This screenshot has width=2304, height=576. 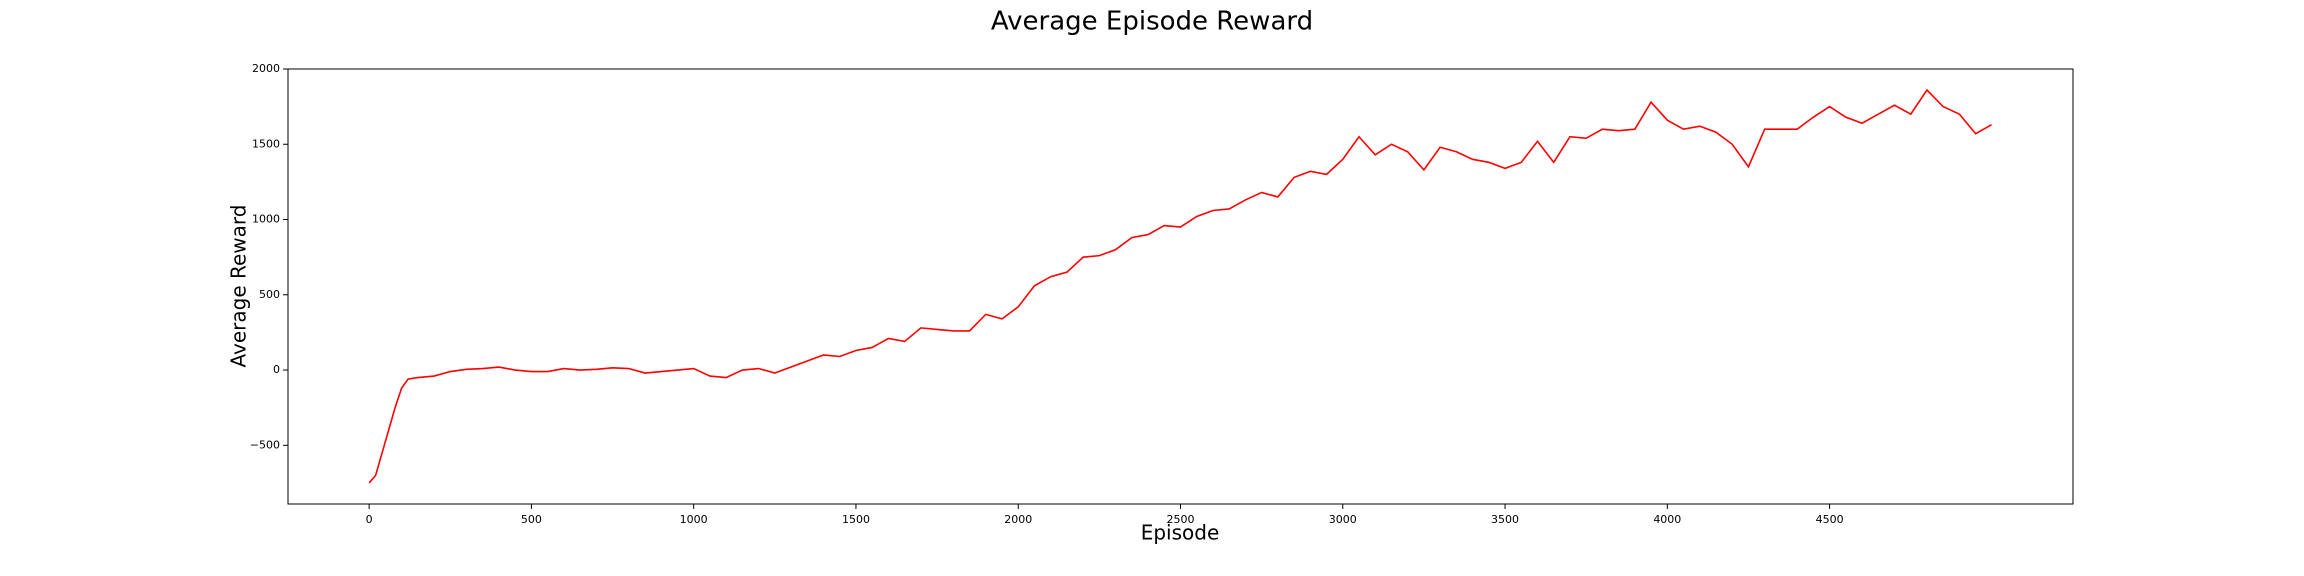 I want to click on x-tick-label: 1500, so click(x=856, y=519).